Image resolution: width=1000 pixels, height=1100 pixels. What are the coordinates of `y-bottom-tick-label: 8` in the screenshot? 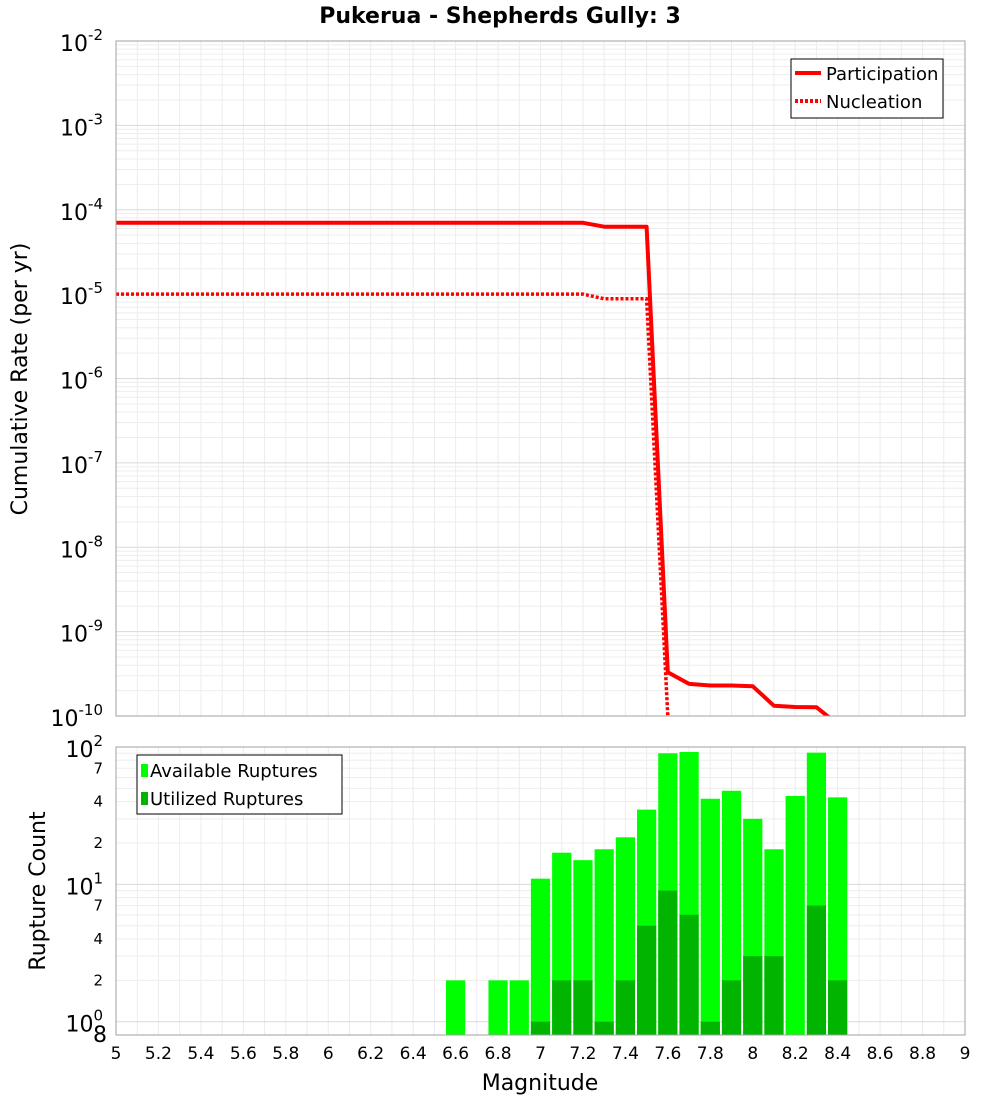 It's located at (100, 1035).